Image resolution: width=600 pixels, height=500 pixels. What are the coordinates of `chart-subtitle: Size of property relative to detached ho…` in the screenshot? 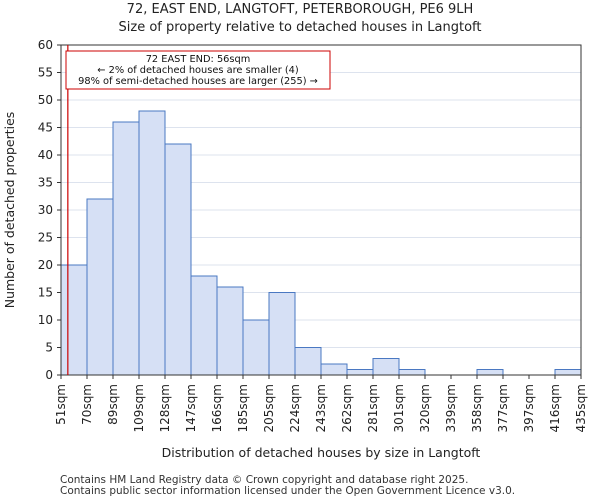 It's located at (300, 27).